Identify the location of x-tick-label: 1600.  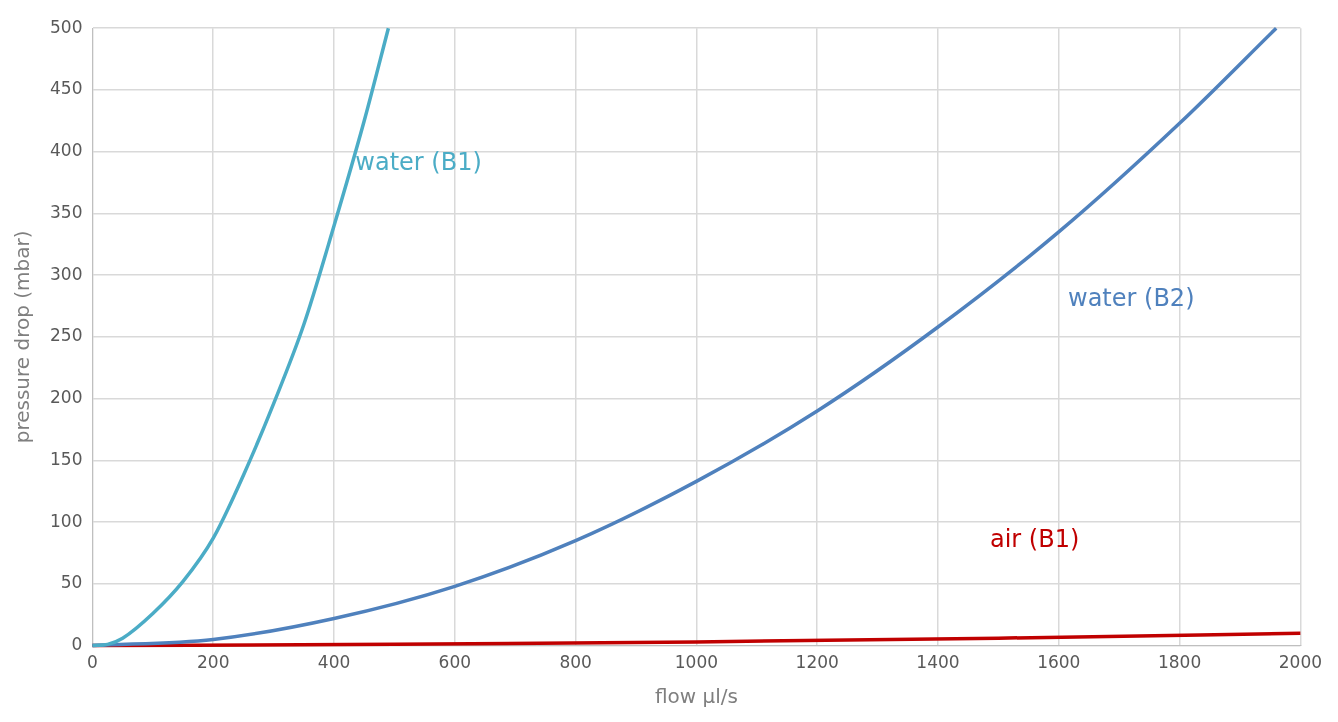
(1059, 662).